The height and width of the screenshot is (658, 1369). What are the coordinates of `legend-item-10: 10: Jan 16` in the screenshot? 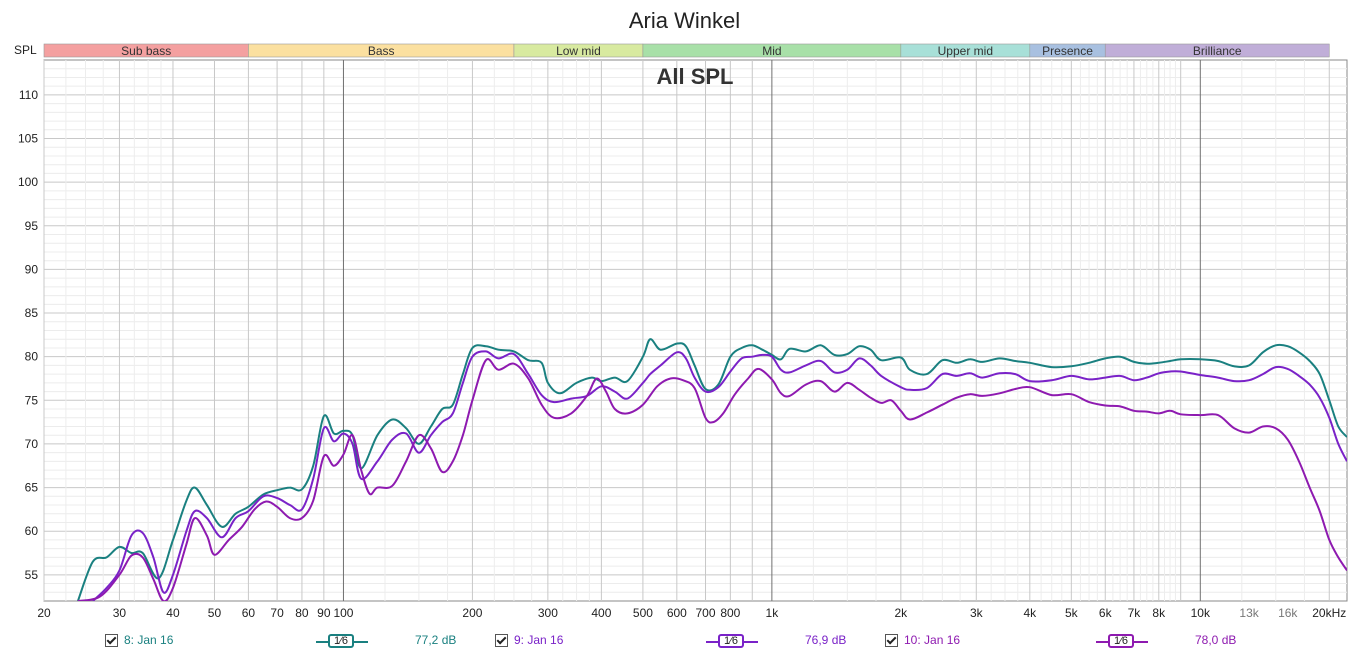 It's located at (922, 640).